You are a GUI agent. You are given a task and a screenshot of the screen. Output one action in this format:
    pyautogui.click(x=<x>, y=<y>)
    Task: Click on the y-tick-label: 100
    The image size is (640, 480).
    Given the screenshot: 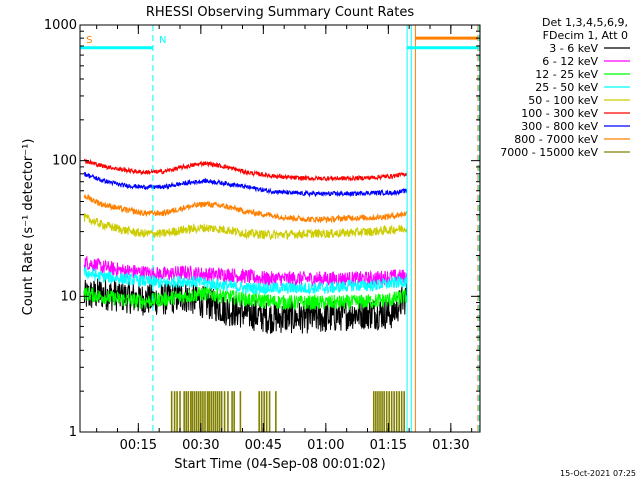 What is the action you would take?
    pyautogui.click(x=64, y=161)
    